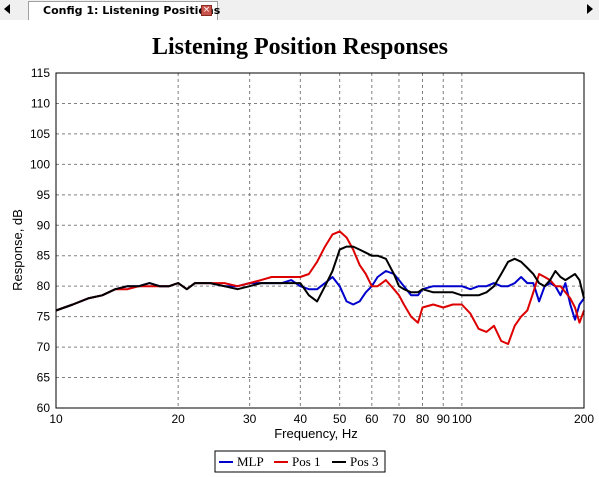 The width and height of the screenshot is (599, 477). What do you see at coordinates (206, 10) in the screenshot?
I see `close-icon: ×` at bounding box center [206, 10].